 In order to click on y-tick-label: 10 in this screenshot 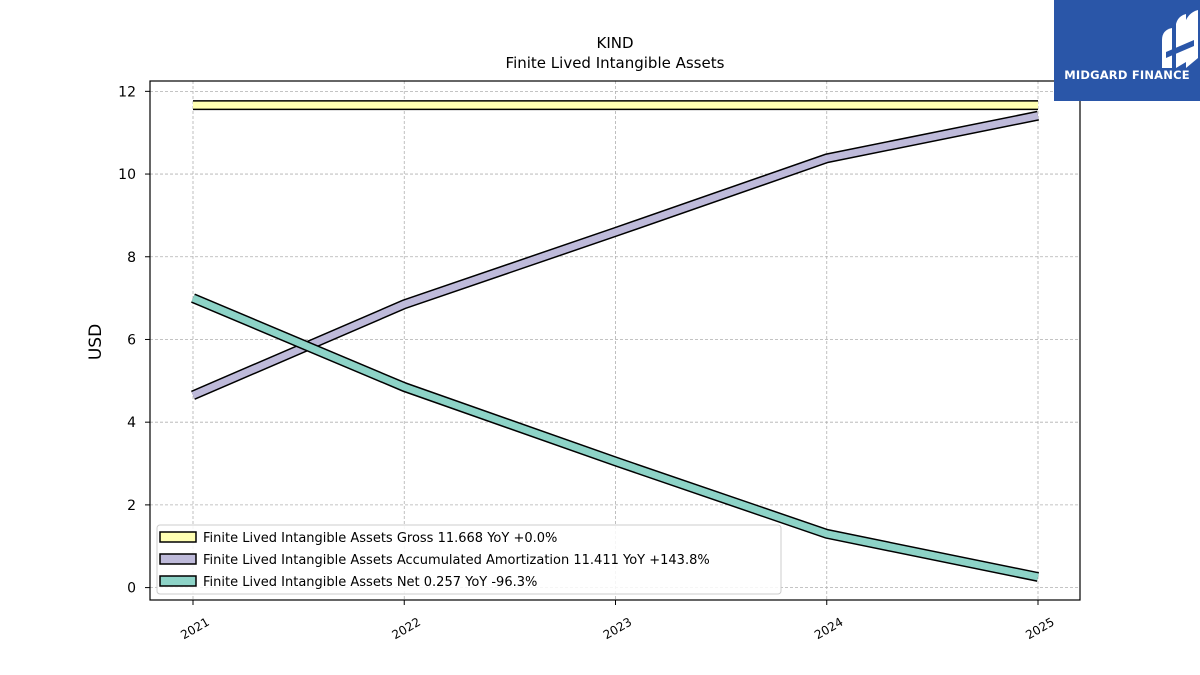, I will do `click(127, 175)`.